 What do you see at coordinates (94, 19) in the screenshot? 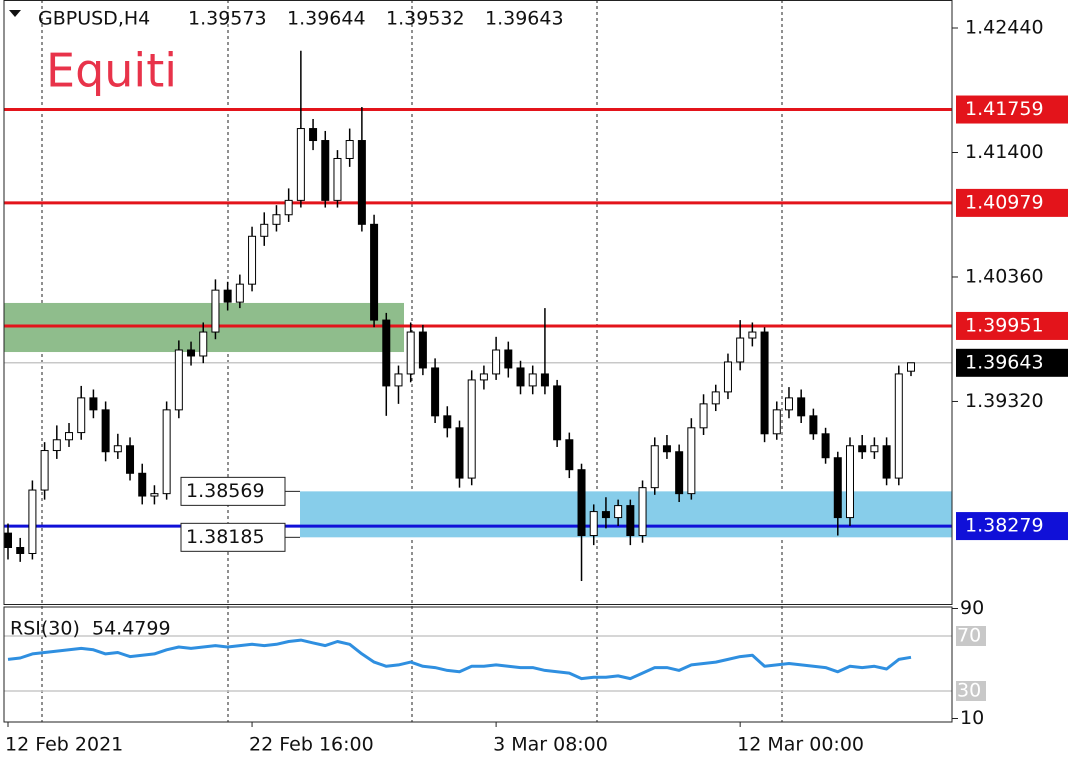
I see `chart-title: GBPUSD,H4` at bounding box center [94, 19].